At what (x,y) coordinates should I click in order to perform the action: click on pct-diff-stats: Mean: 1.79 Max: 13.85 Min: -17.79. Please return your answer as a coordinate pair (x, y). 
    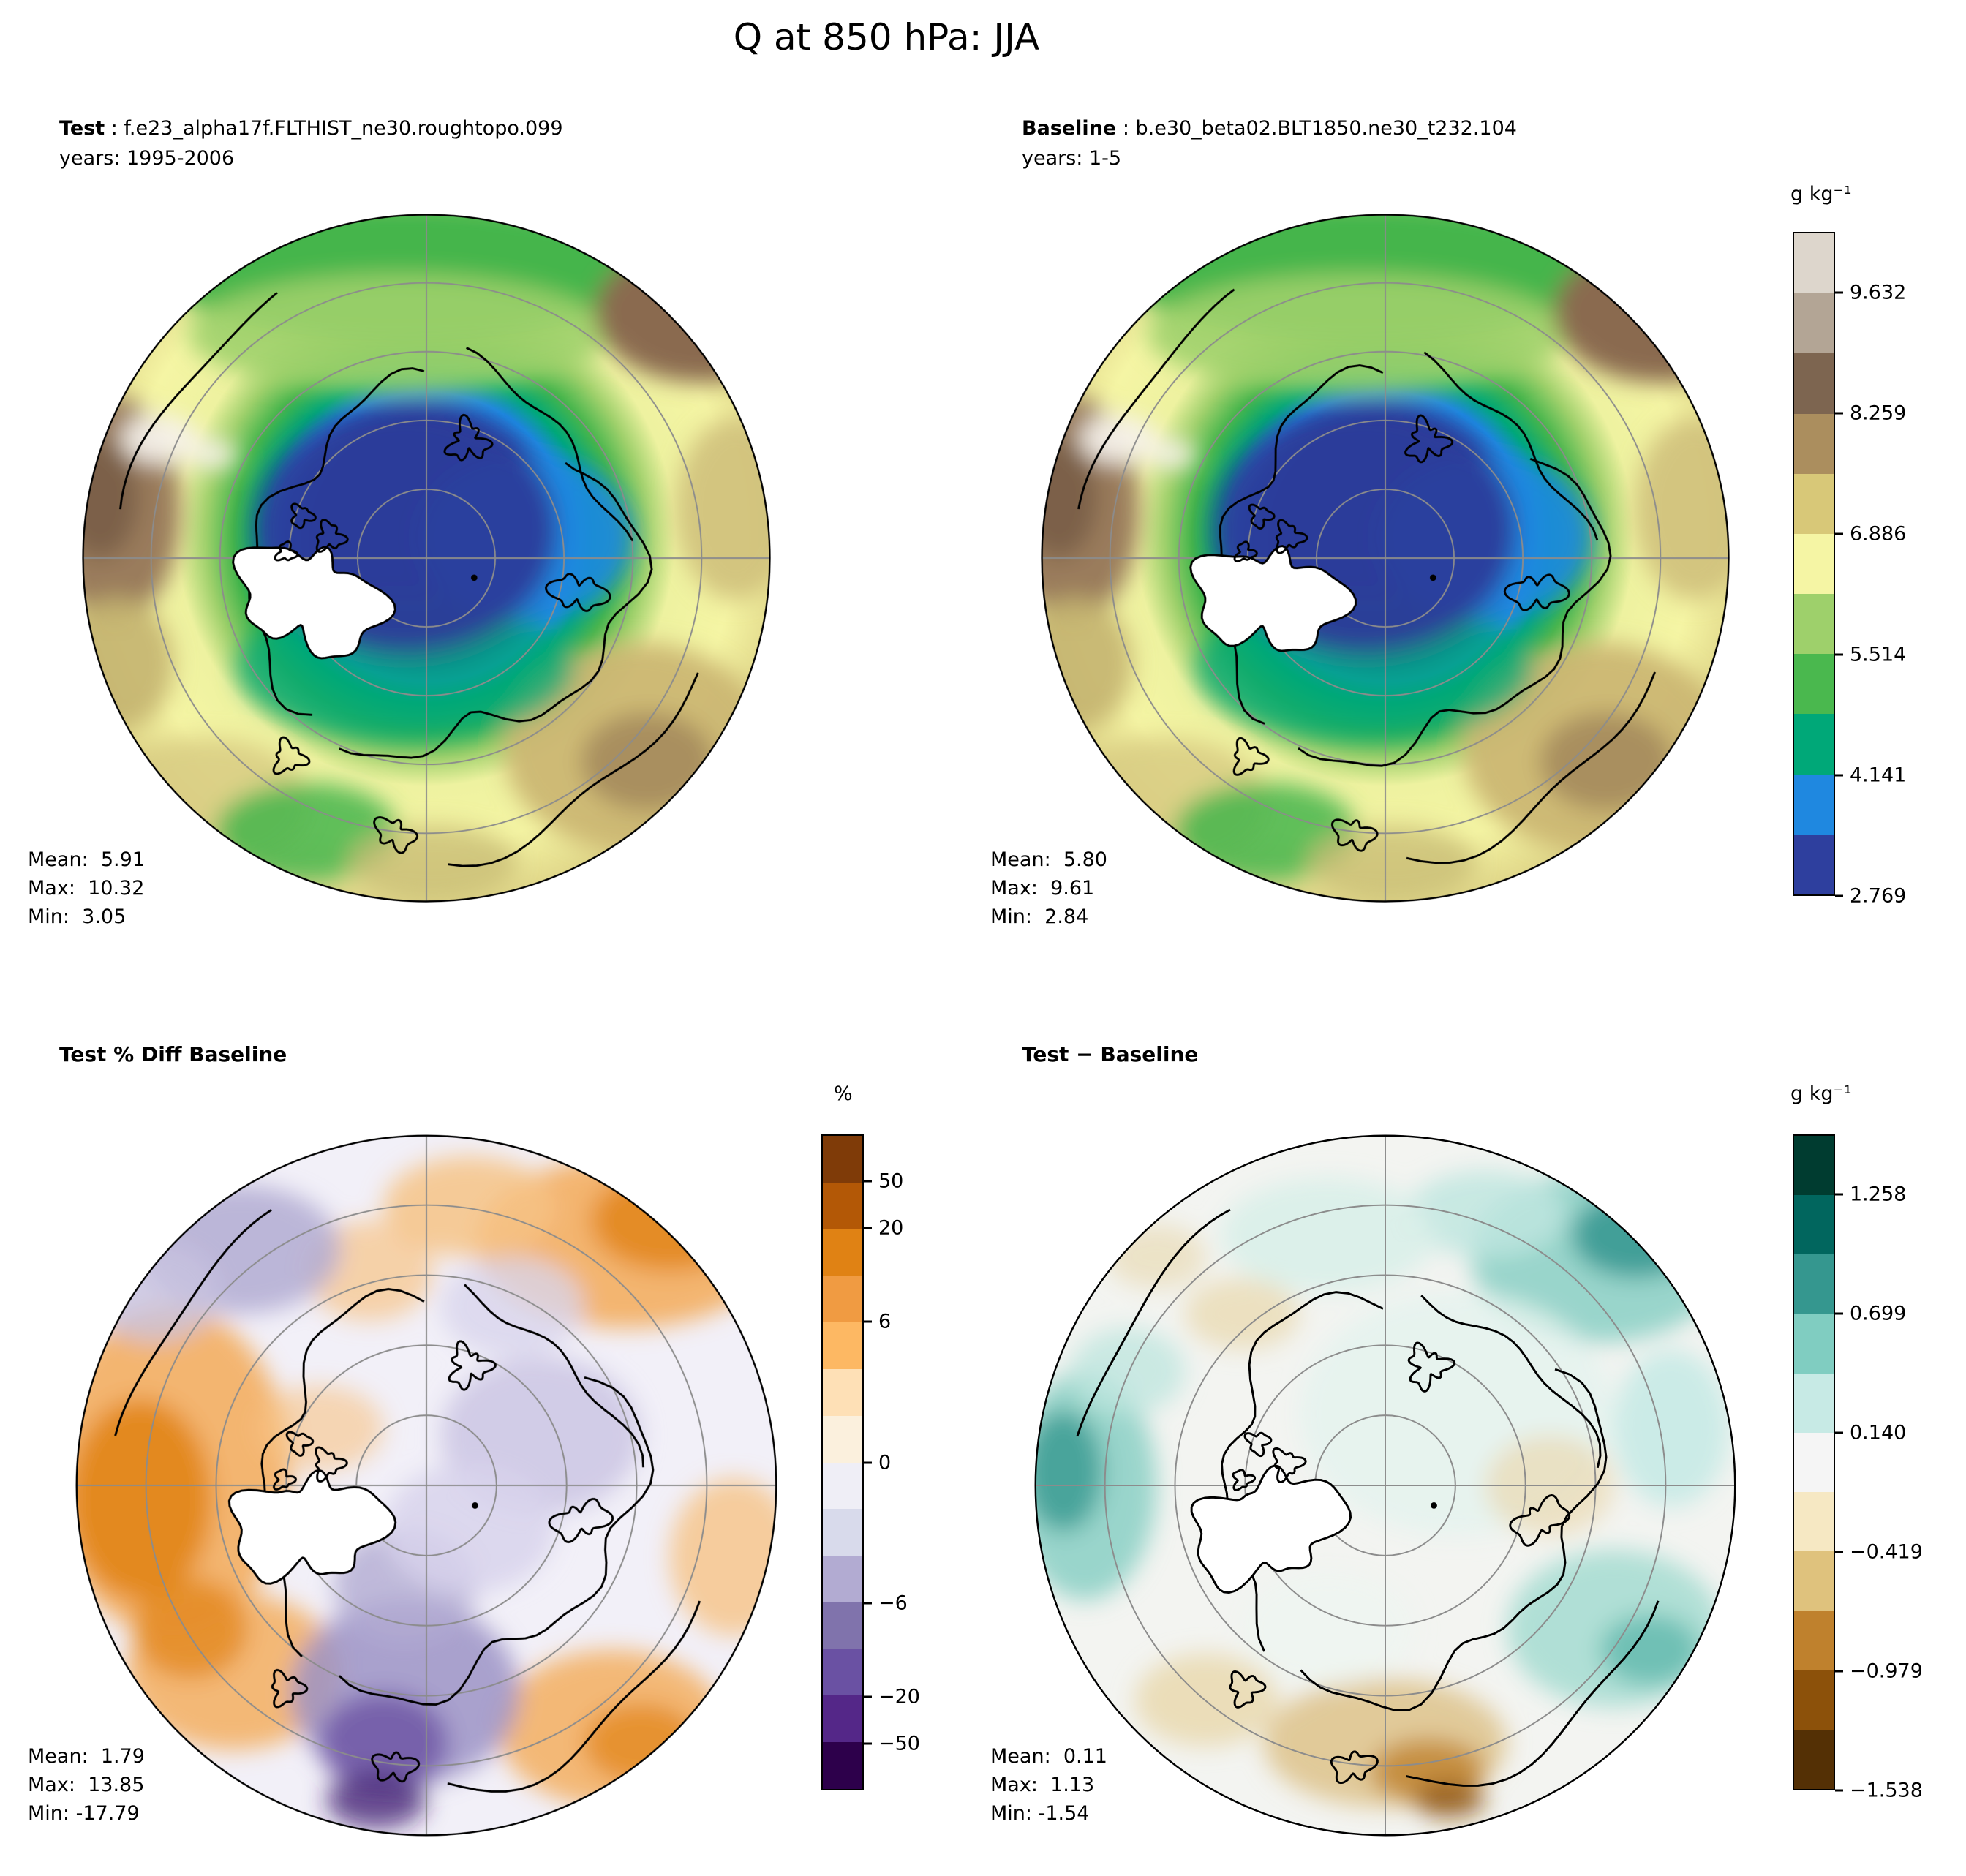
    Looking at the image, I should click on (86, 1785).